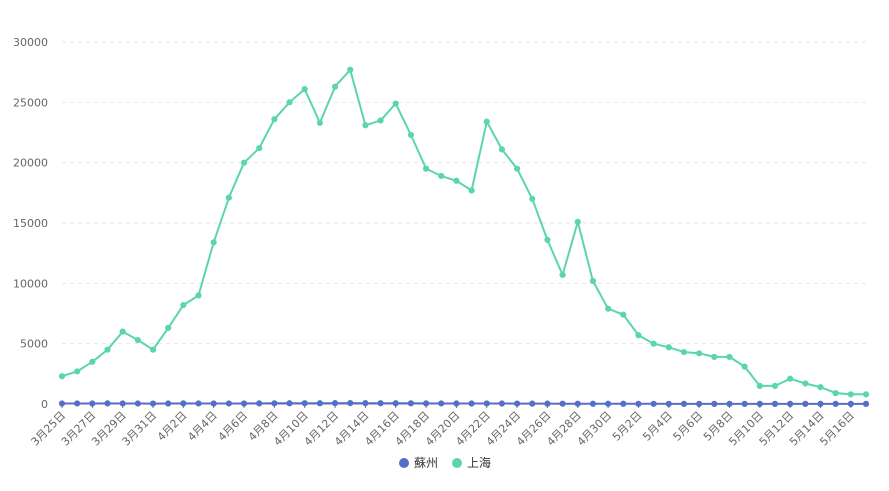 This screenshot has width=889, height=491. Describe the element at coordinates (418, 463) in the screenshot. I see `legend-item-0: 蘇州` at that location.